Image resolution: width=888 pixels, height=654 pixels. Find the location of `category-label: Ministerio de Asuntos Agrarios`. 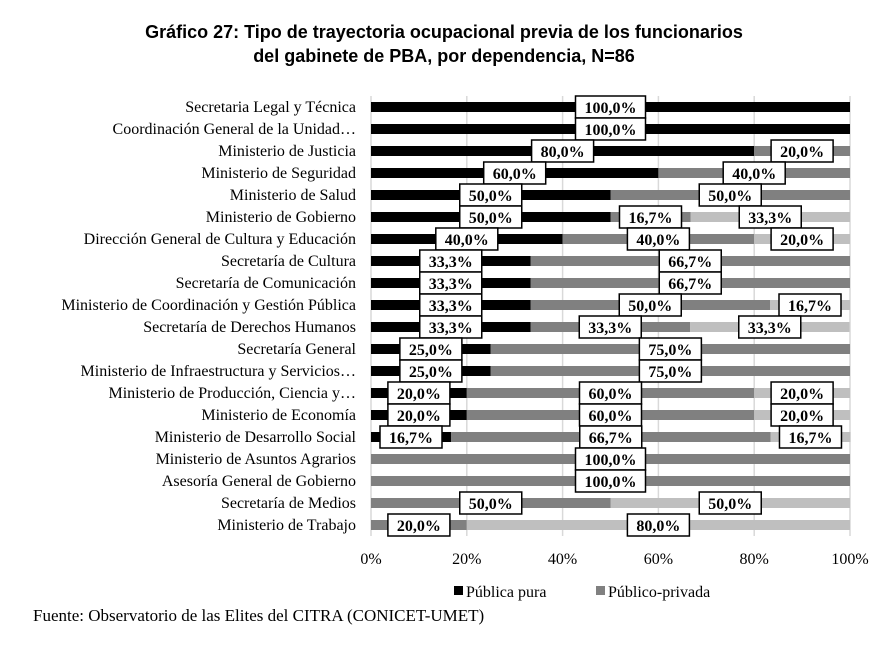

category-label: Ministerio de Asuntos Agrarios is located at coordinates (256, 459).